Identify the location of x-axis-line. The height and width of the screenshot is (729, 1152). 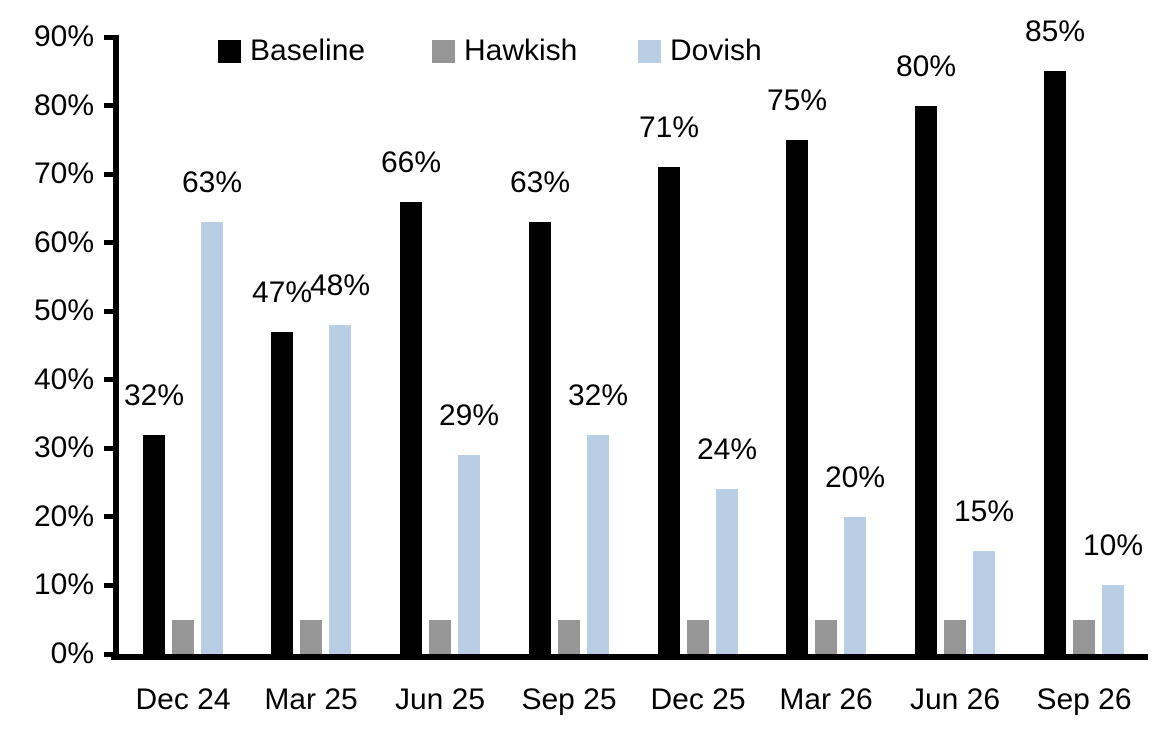
(629, 657).